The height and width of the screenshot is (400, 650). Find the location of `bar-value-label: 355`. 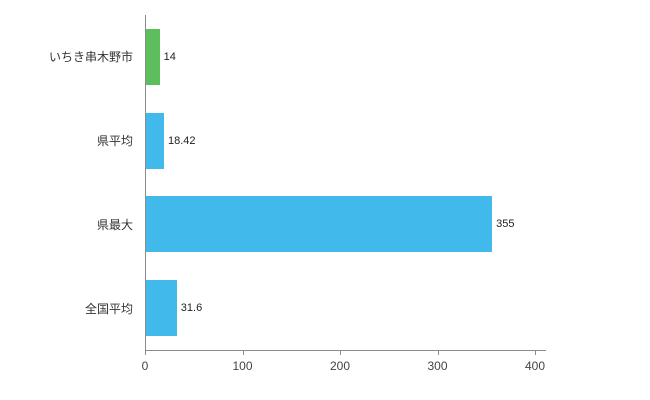

bar-value-label: 355 is located at coordinates (505, 224).